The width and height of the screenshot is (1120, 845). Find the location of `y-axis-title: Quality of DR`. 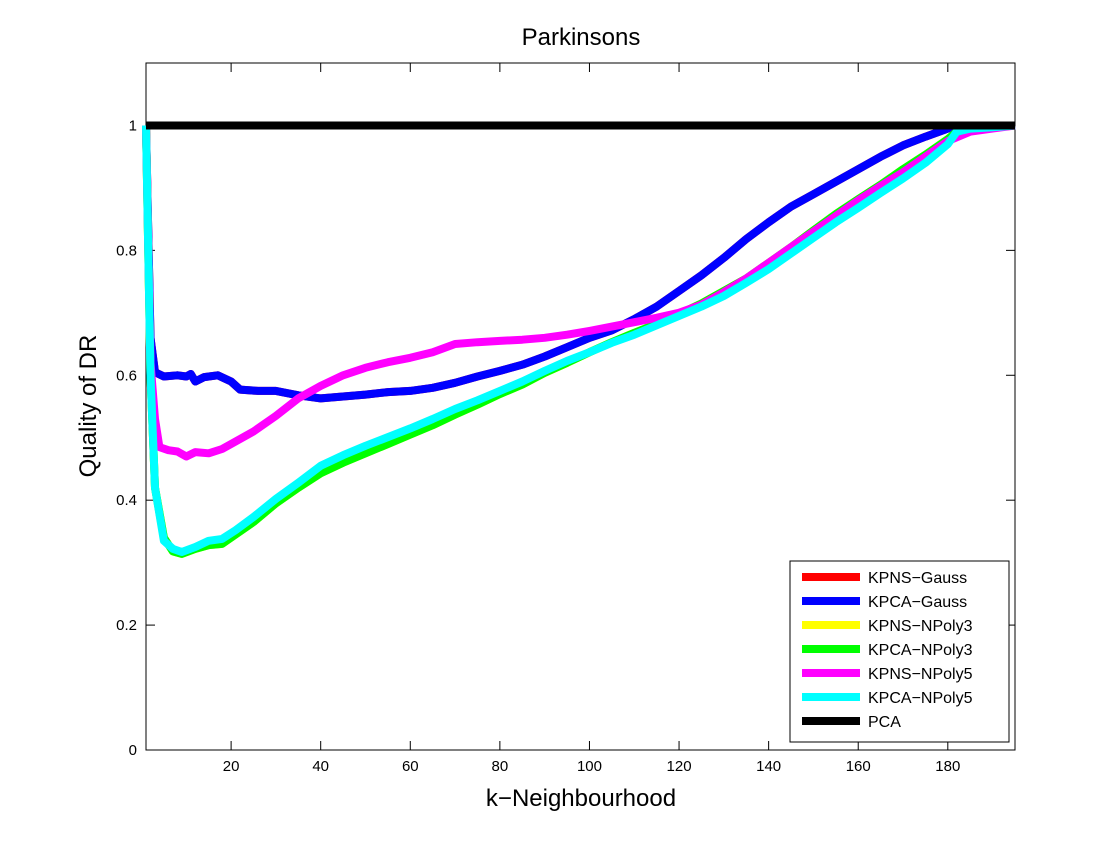

y-axis-title: Quality of DR is located at coordinates (88, 406).